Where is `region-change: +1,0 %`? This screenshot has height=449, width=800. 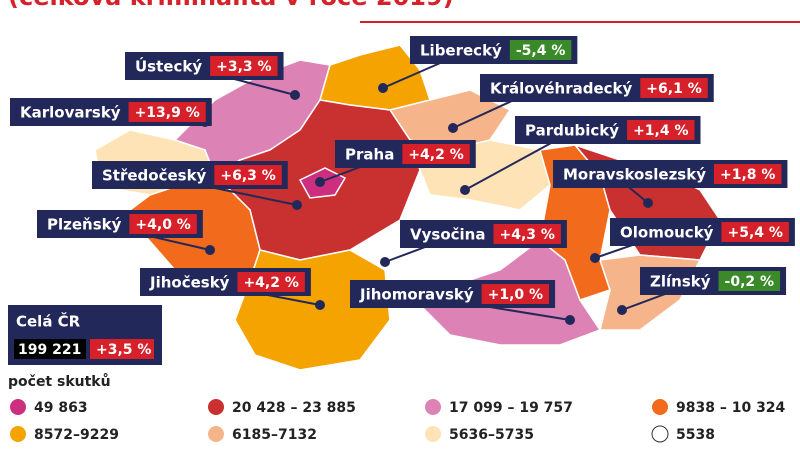 region-change: +1,0 % is located at coordinates (515, 295).